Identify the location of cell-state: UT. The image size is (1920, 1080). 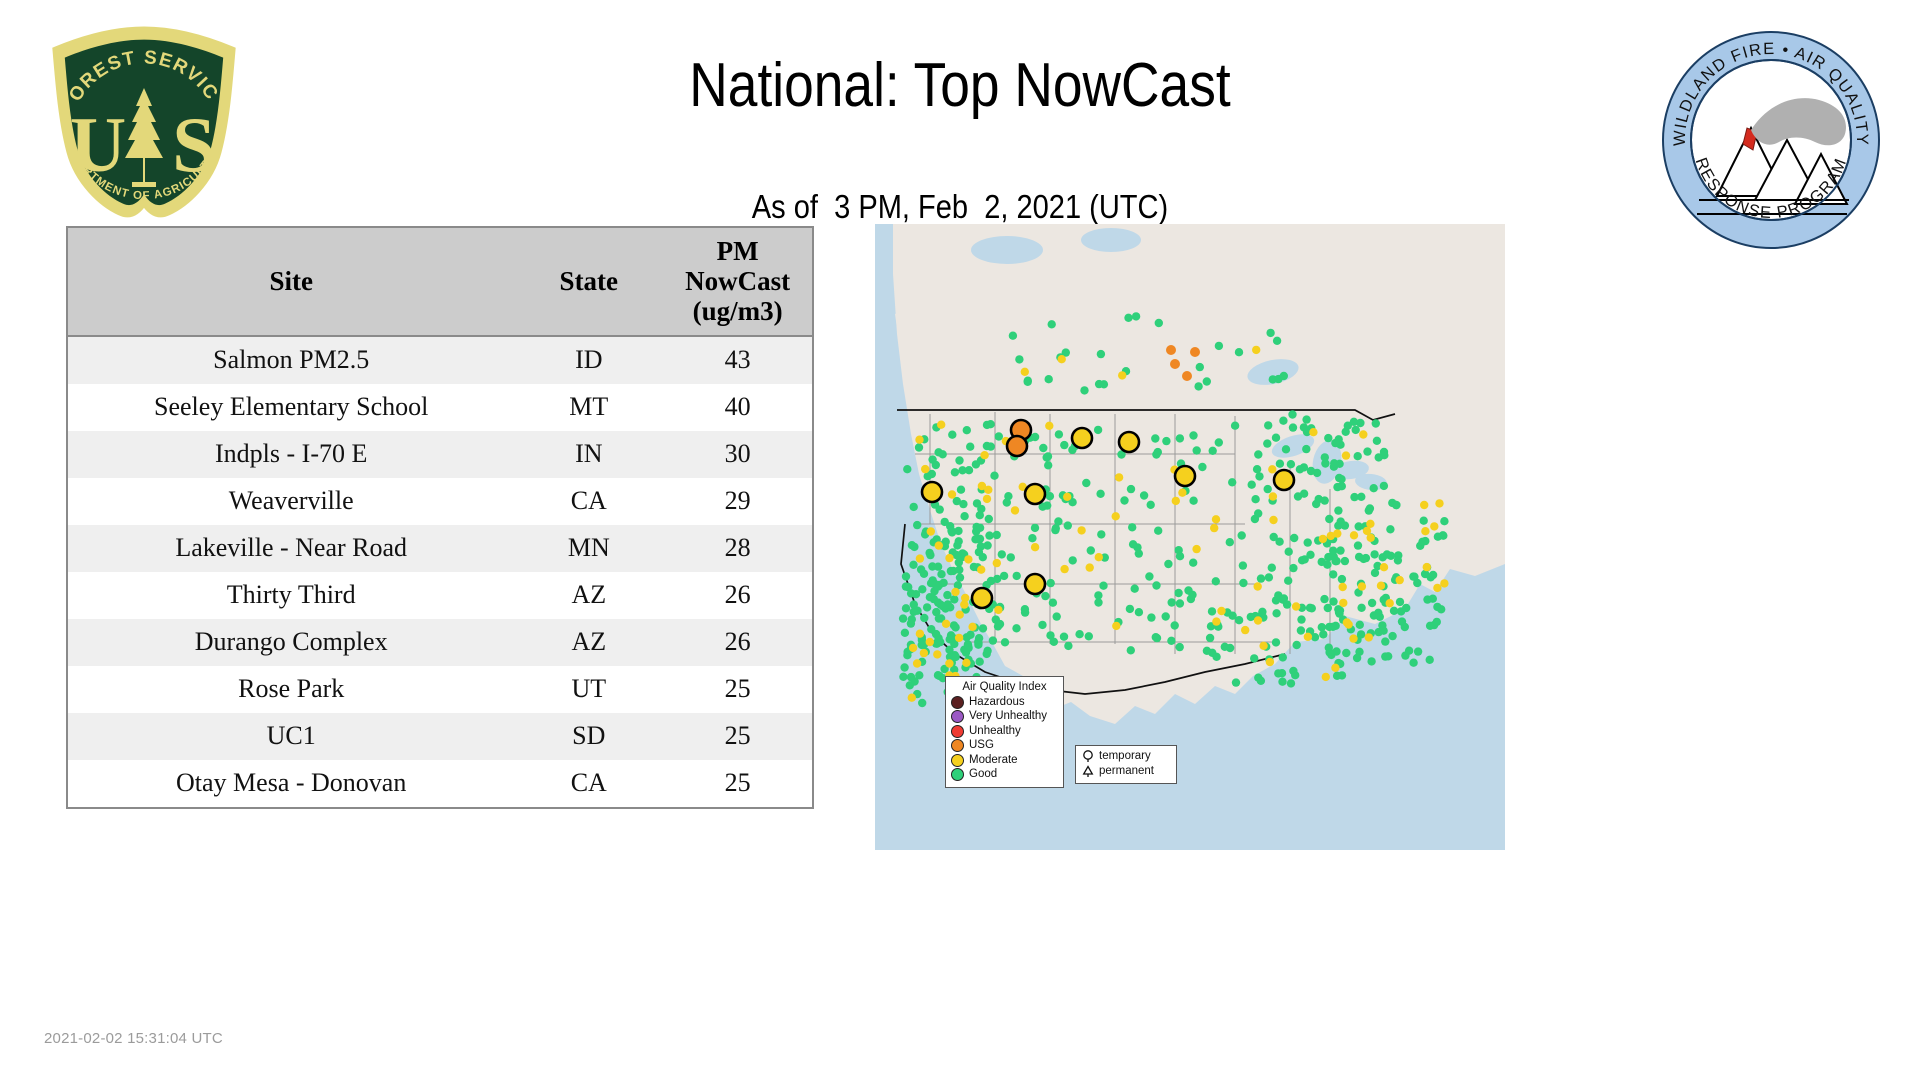
(589, 689).